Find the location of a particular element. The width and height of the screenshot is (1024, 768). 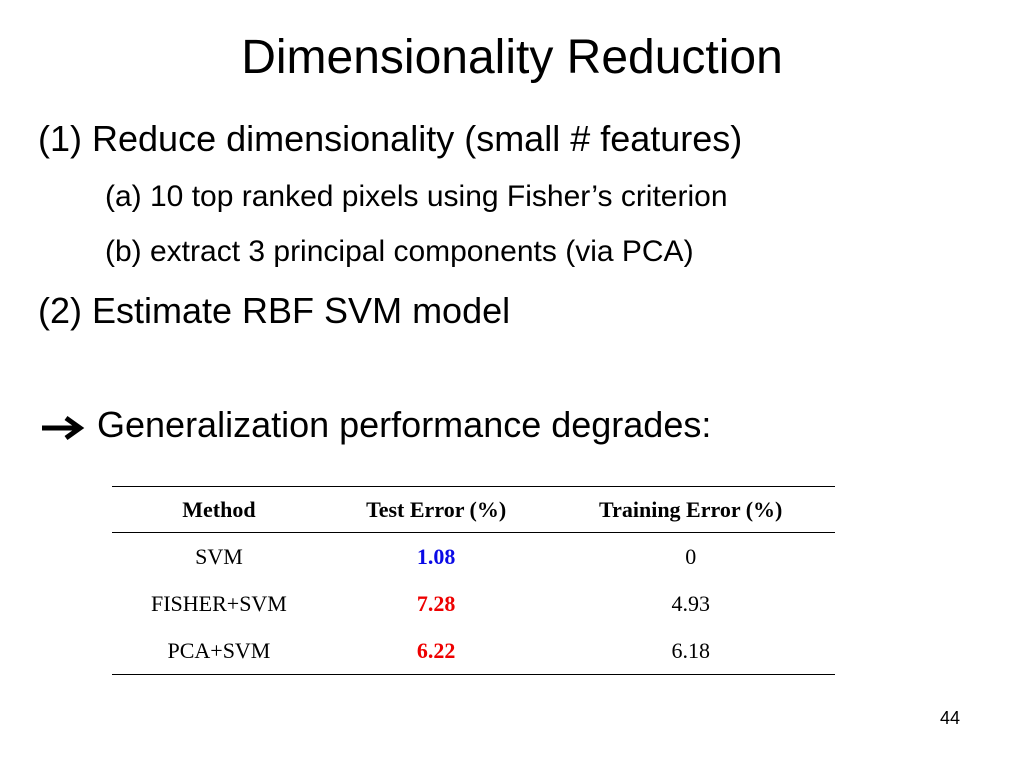

table-row: SVM 1.08 0 is located at coordinates (473, 557).